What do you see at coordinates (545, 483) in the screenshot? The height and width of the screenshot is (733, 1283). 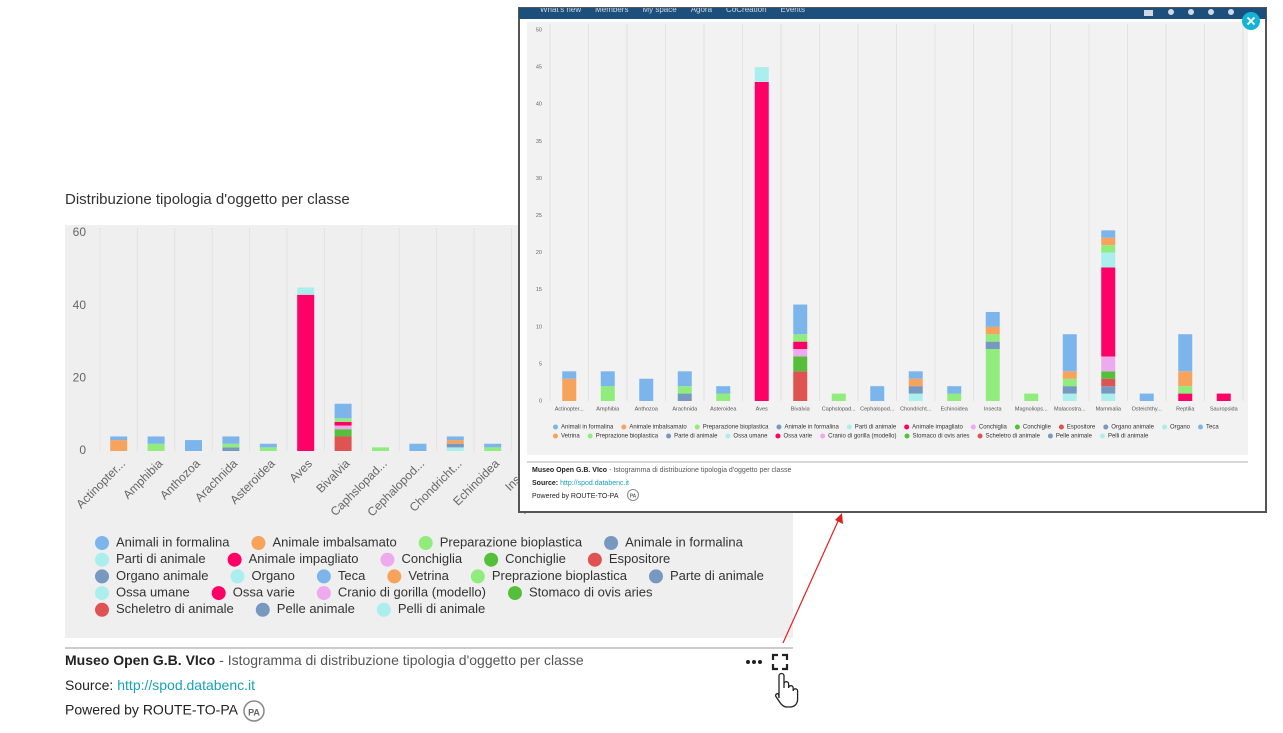 I see `source-label: Source:` at bounding box center [545, 483].